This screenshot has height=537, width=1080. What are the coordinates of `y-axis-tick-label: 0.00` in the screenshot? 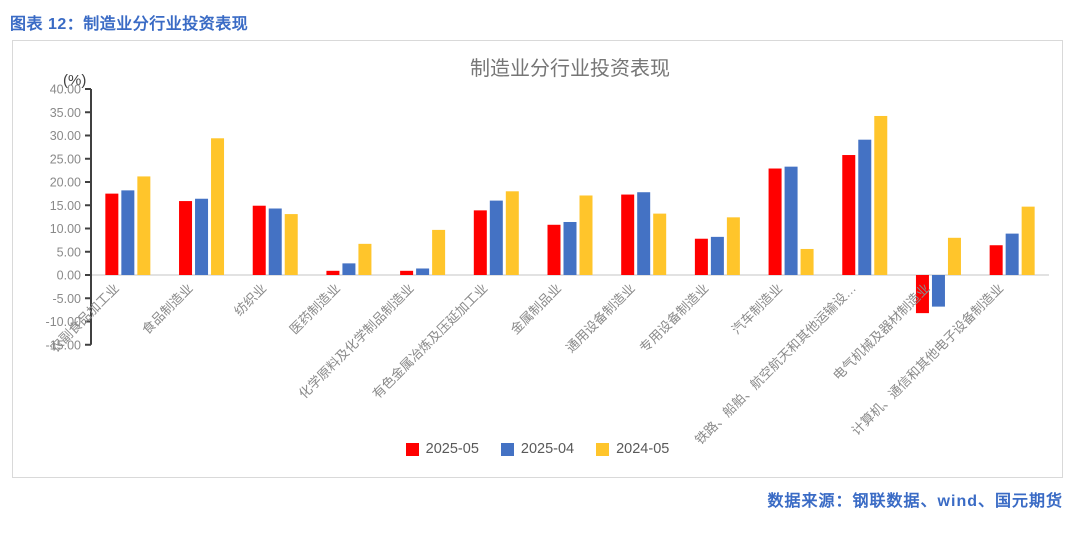 It's located at (69, 276).